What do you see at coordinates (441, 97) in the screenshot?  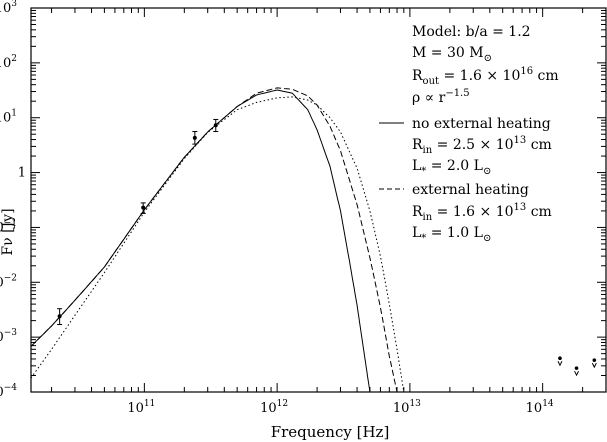 I see `annotation-rho: ρ ∝ r−1.5` at bounding box center [441, 97].